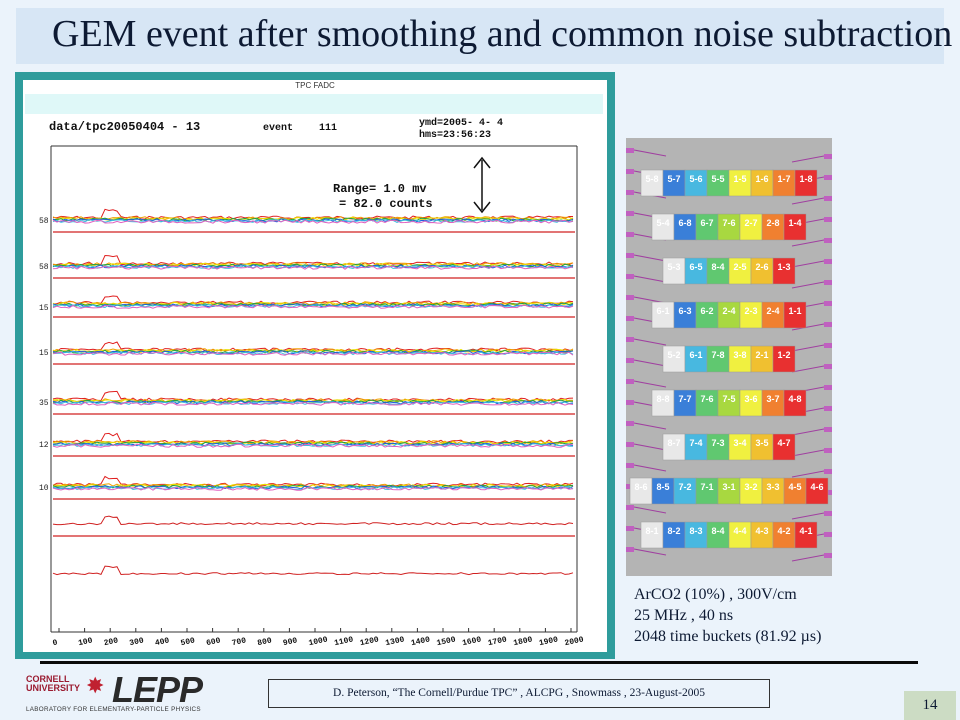 The height and width of the screenshot is (720, 960). Describe the element at coordinates (783, 267) in the screenshot. I see `pad-label: 1-3` at that location.